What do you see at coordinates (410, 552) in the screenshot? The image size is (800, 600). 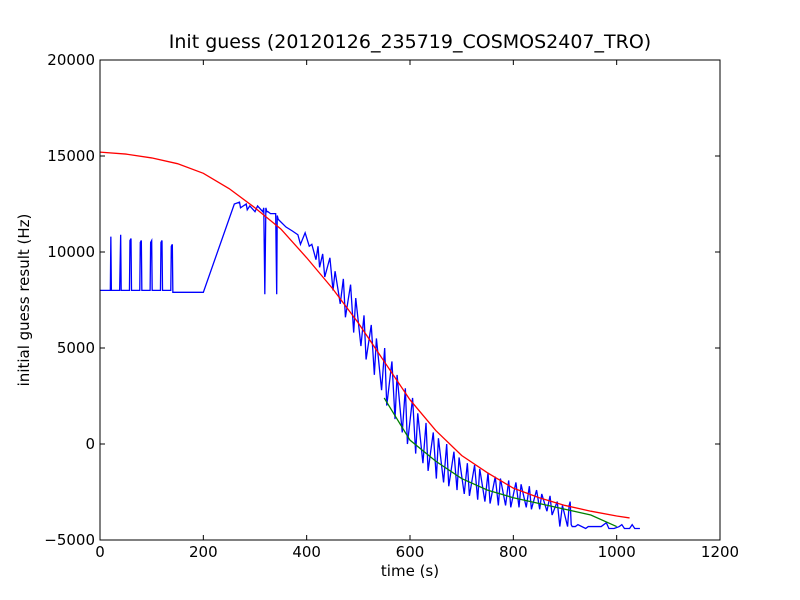 I see `x-tick-label: 600` at bounding box center [410, 552].